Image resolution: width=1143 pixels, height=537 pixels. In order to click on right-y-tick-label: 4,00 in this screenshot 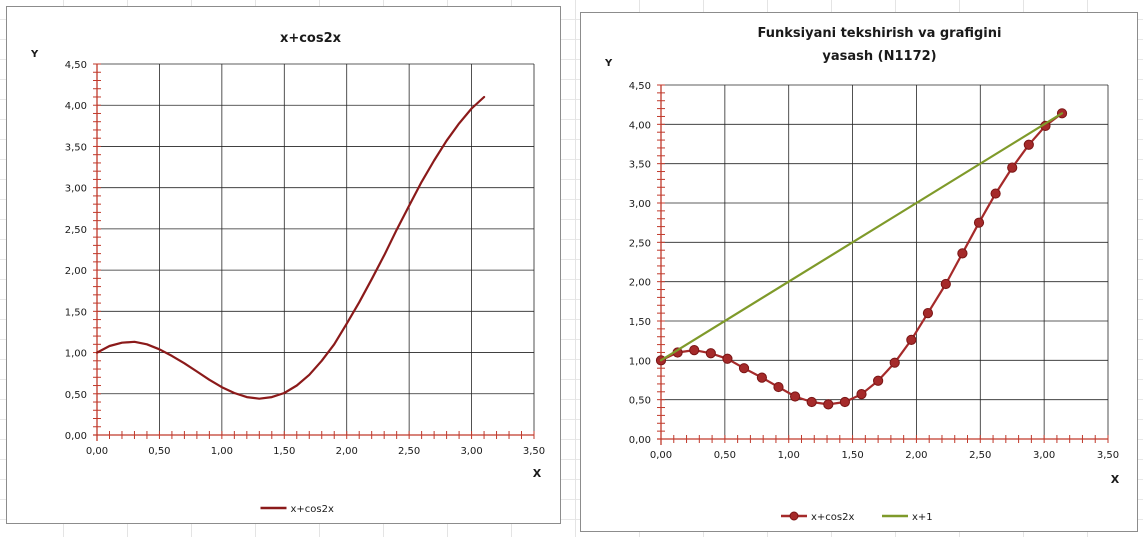, I will do `click(640, 125)`.